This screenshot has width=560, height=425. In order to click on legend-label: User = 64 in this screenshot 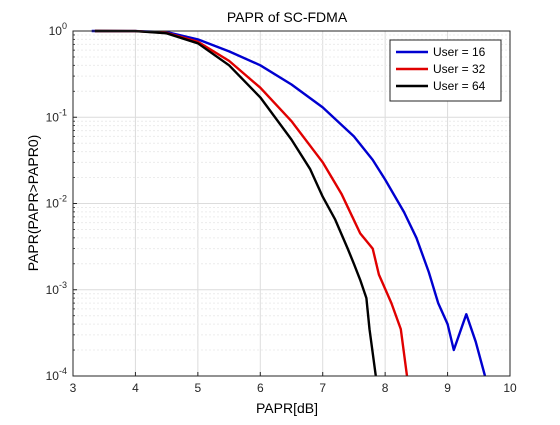, I will do `click(459, 86)`.